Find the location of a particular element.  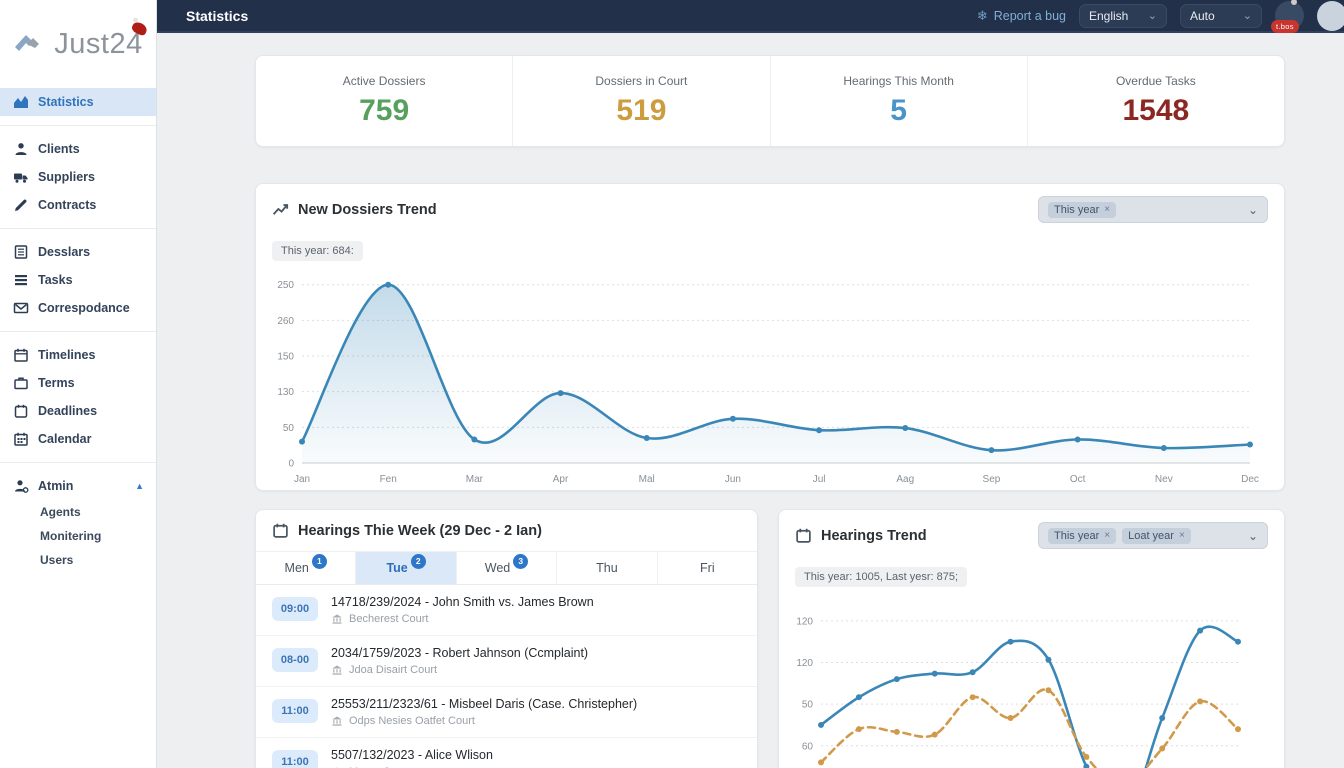

svg-text: 260 is located at coordinates (285, 321).